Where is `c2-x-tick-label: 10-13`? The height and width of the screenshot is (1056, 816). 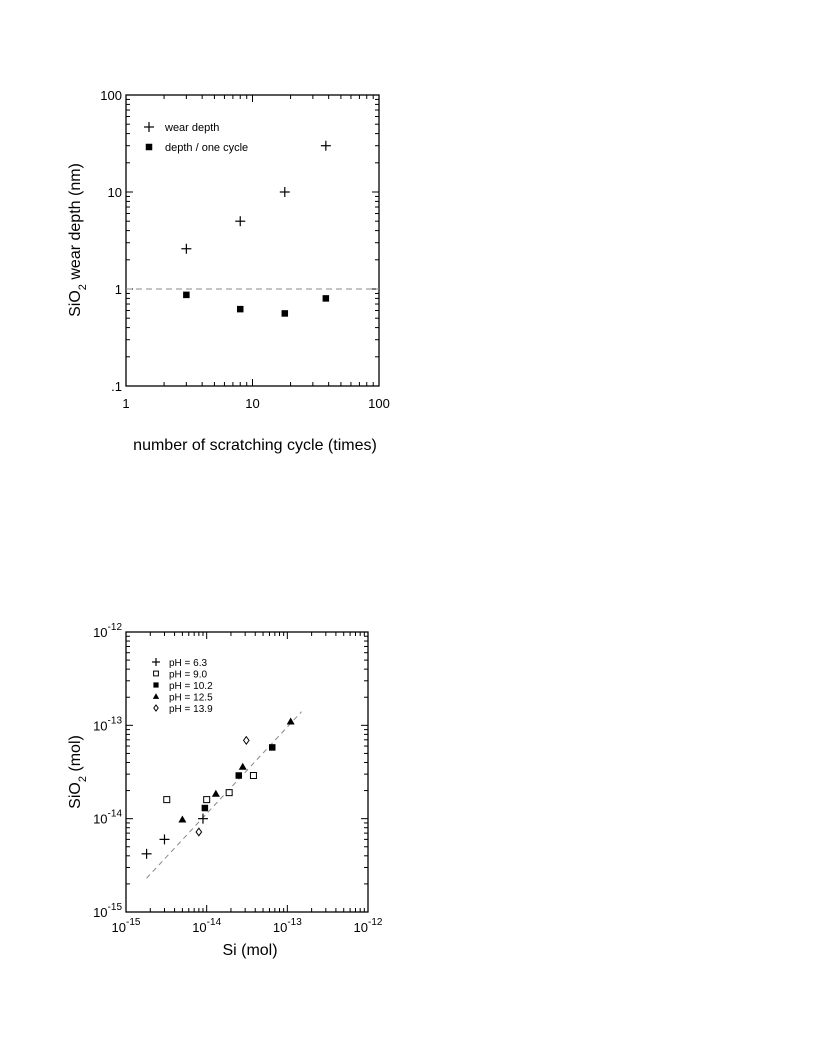
c2-x-tick-label: 10-13 is located at coordinates (287, 926).